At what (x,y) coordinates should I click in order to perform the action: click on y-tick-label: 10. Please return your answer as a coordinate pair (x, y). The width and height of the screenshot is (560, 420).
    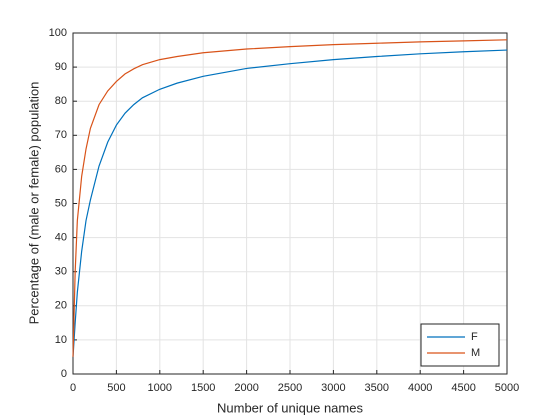
    Looking at the image, I should click on (61, 340).